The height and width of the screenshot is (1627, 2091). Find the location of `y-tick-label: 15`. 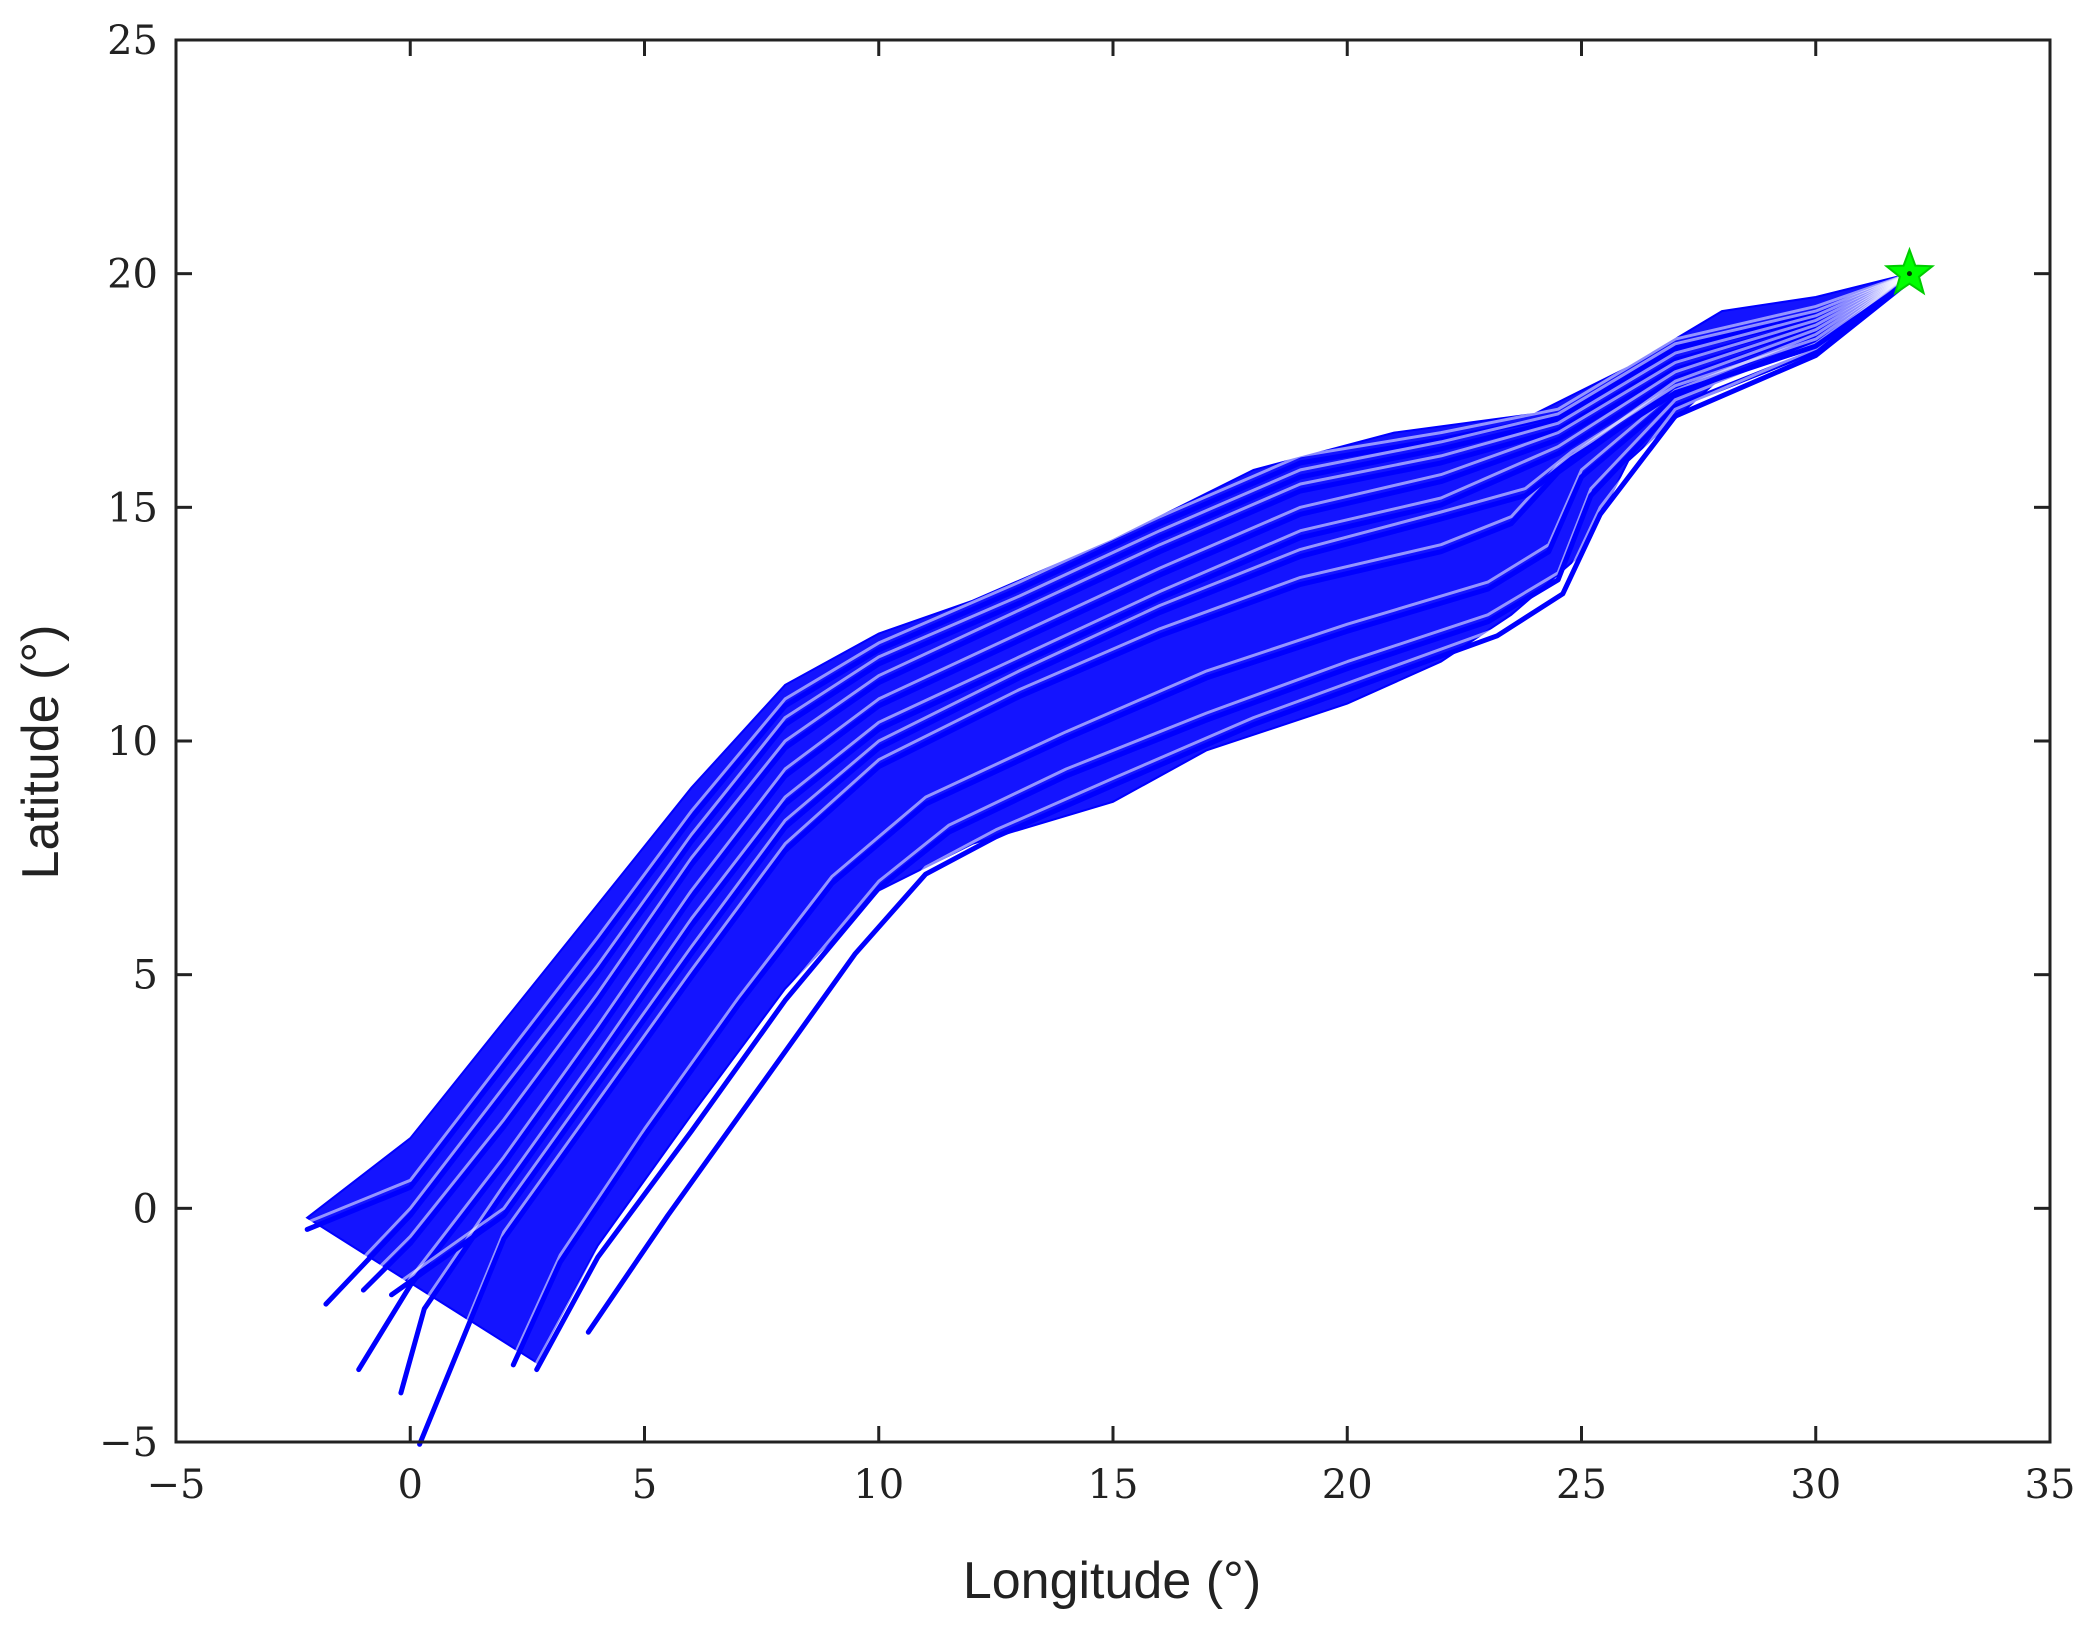

y-tick-label: 15 is located at coordinates (132, 508).